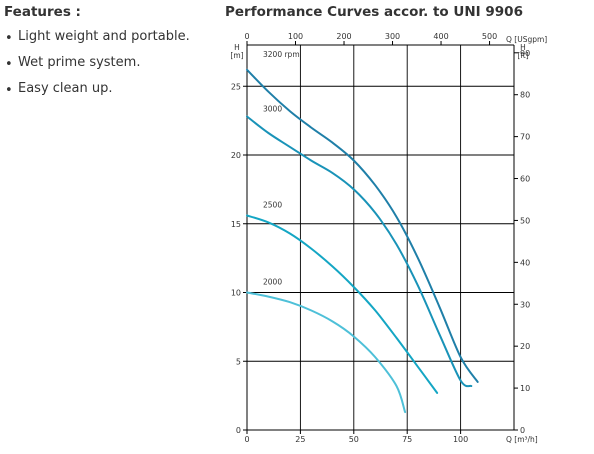 This screenshot has height=454, width=594. I want to click on feature-item: • Wet prime system., so click(111, 68).